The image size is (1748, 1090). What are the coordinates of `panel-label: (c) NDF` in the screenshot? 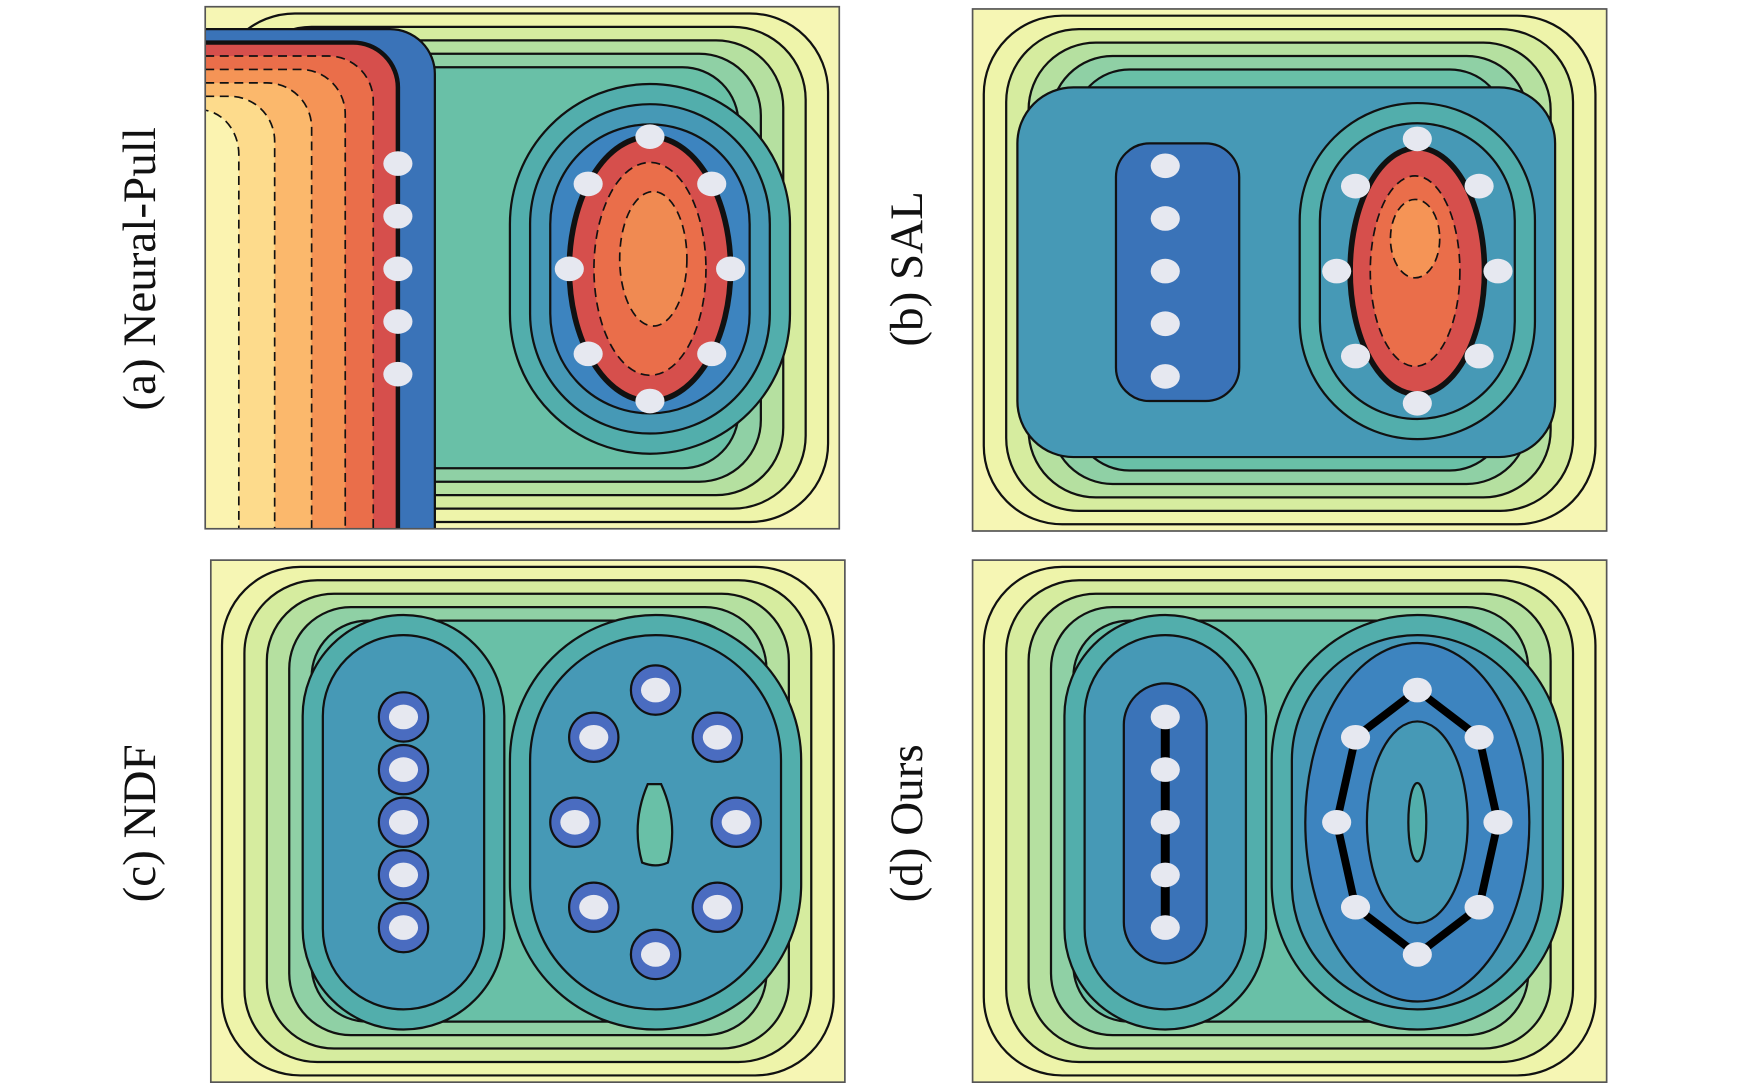 It's located at (140, 823).